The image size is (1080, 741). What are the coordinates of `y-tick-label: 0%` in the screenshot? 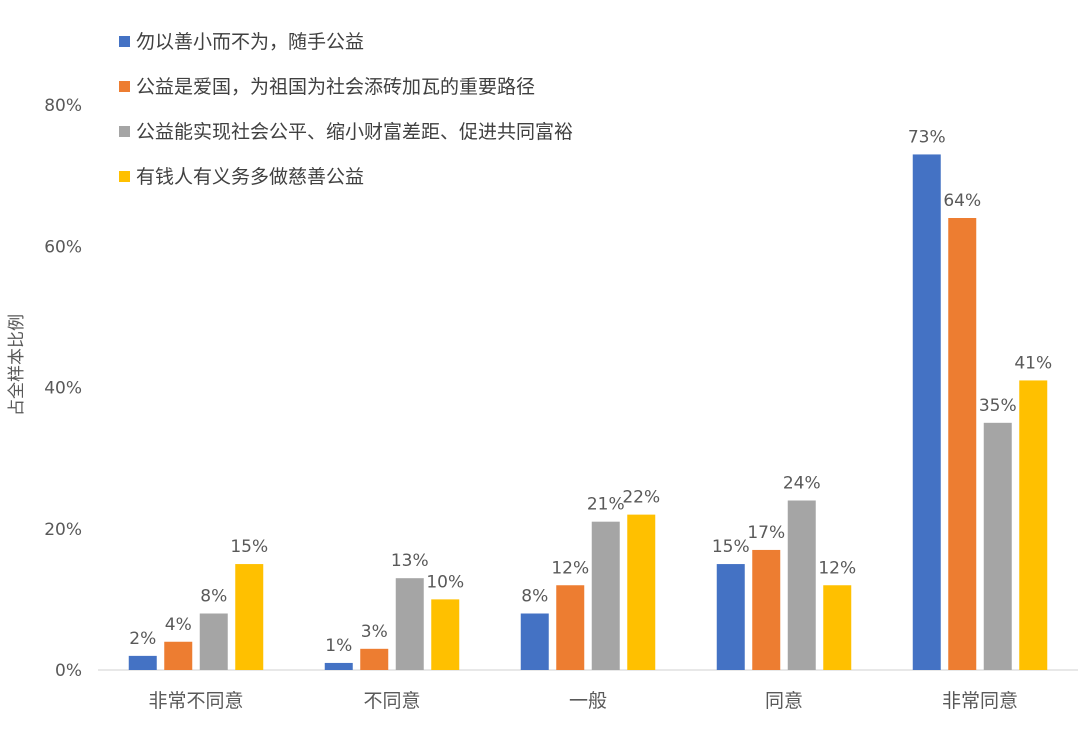 It's located at (68, 671).